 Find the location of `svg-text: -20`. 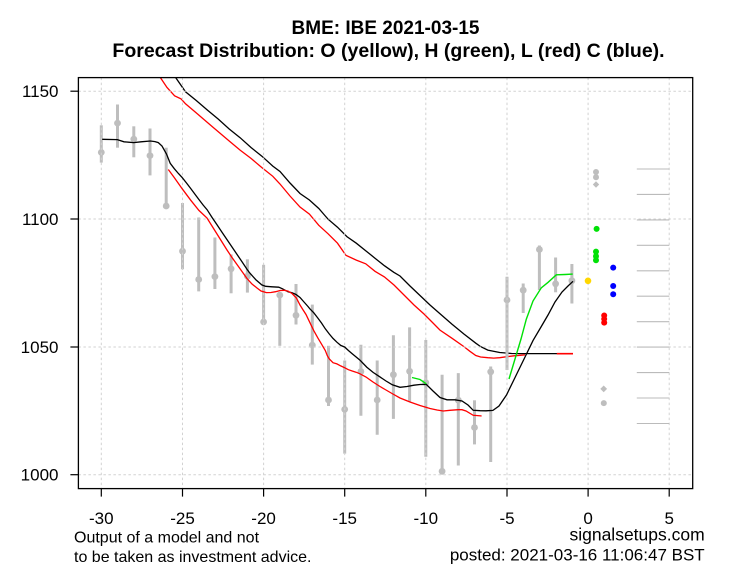

svg-text: -20 is located at coordinates (263, 518).